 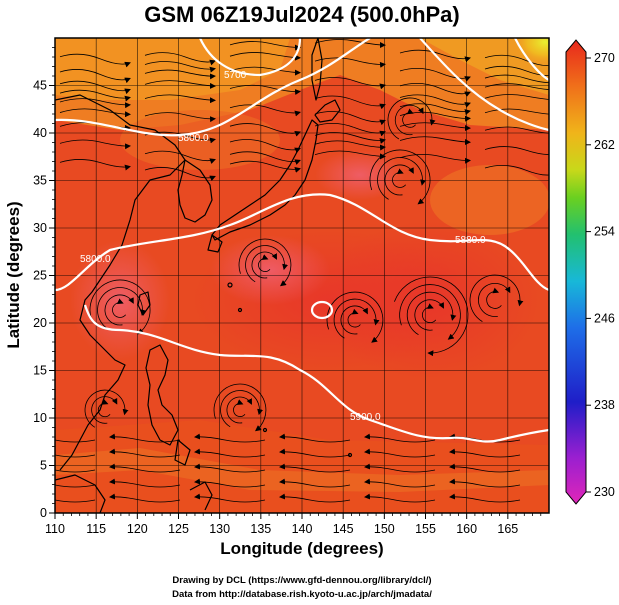 I want to click on contour-5800-north, so click(x=213, y=87).